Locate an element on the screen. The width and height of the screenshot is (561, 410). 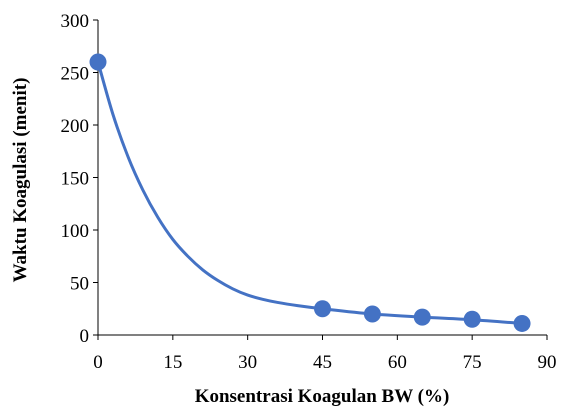
y-tick-label: 0 is located at coordinates (85, 336).